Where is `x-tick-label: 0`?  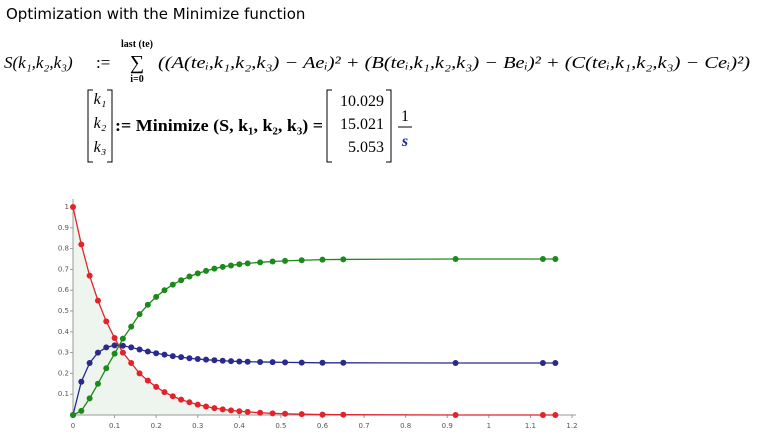 x-tick-label: 0 is located at coordinates (73, 426).